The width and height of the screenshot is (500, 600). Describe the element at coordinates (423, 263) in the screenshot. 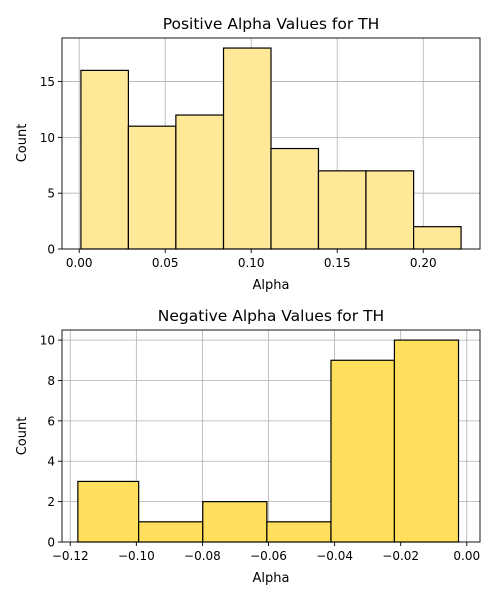

I see `x-tick-label: 0.20` at that location.